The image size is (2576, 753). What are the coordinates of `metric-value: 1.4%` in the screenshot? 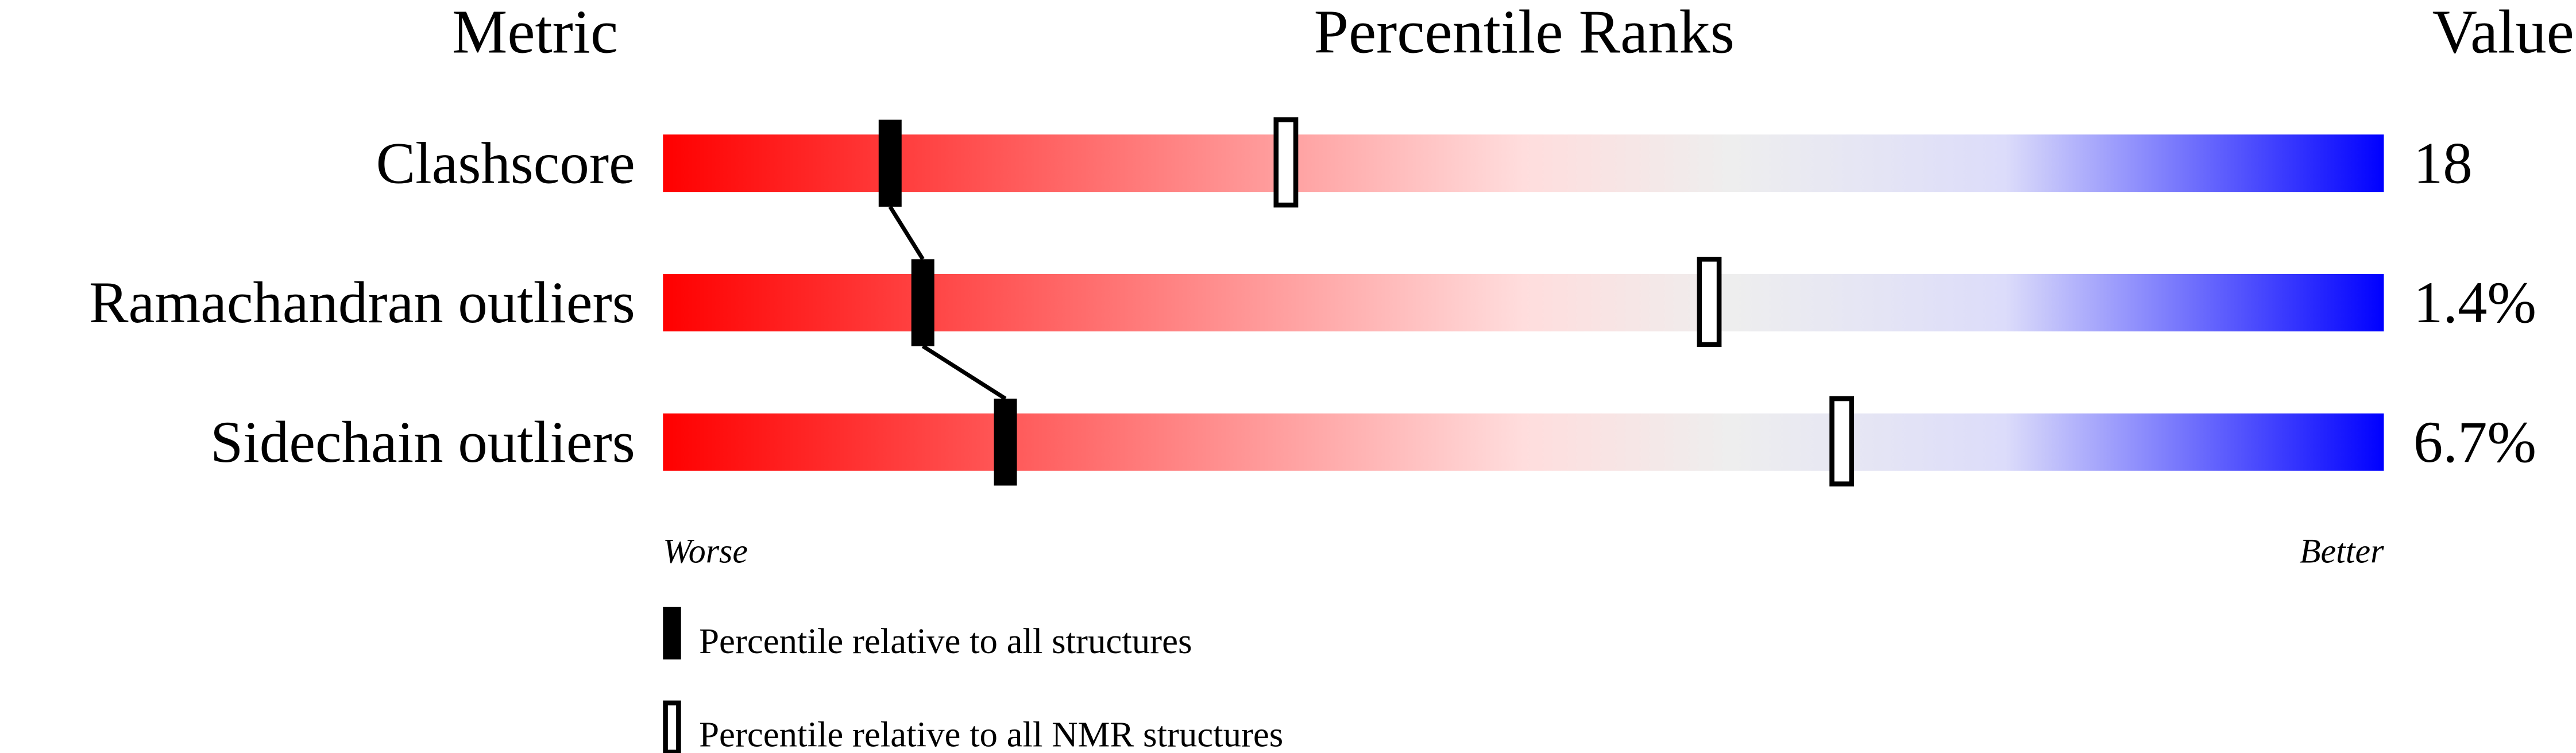 It's located at (2474, 303).